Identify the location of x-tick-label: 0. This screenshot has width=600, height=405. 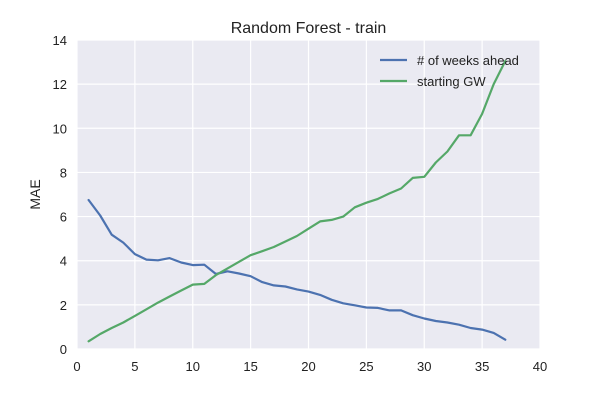
(76, 366).